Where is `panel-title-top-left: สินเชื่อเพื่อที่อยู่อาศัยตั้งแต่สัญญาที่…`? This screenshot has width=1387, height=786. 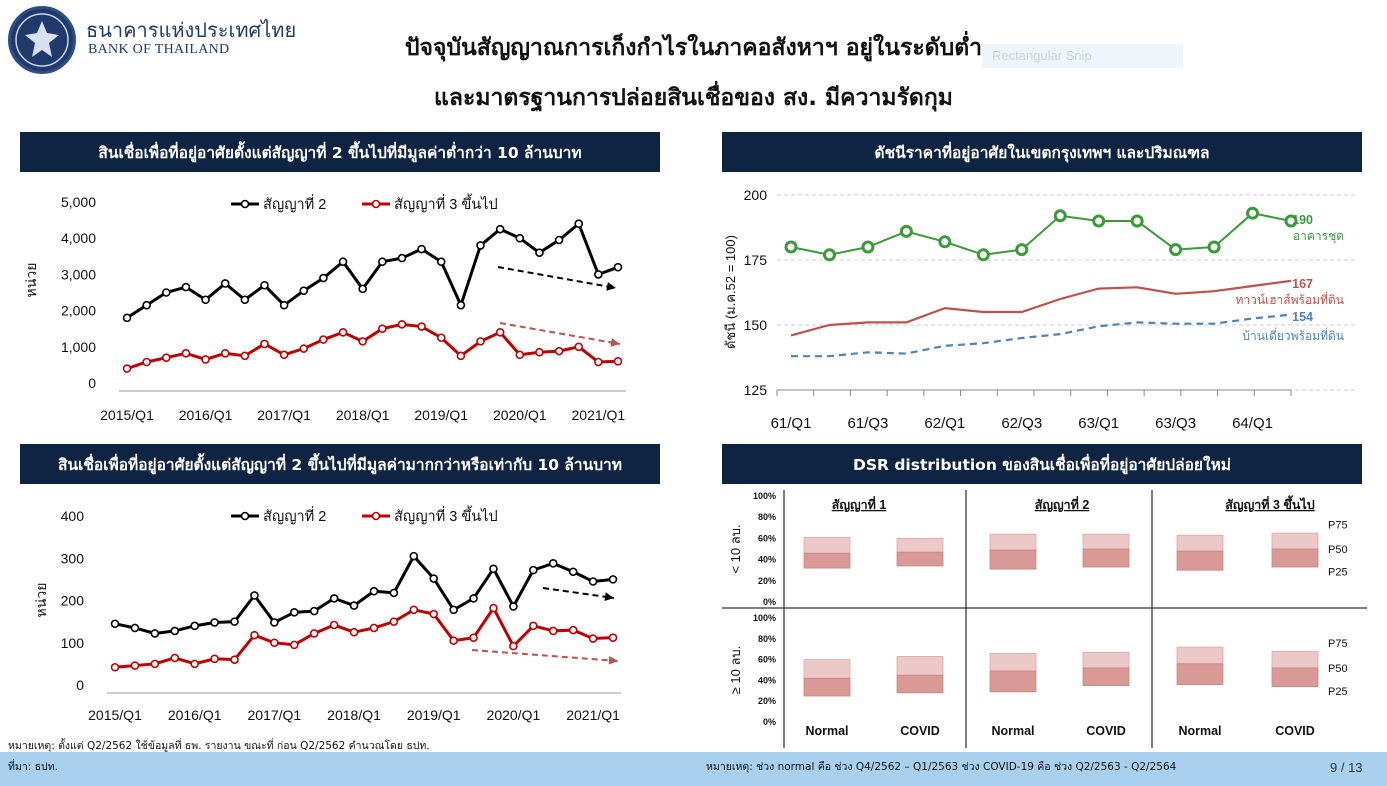
panel-title-top-left: สินเชื่อเพื่อที่อยู่อาศัยตั้งแต่สัญญาที่… is located at coordinates (340, 152).